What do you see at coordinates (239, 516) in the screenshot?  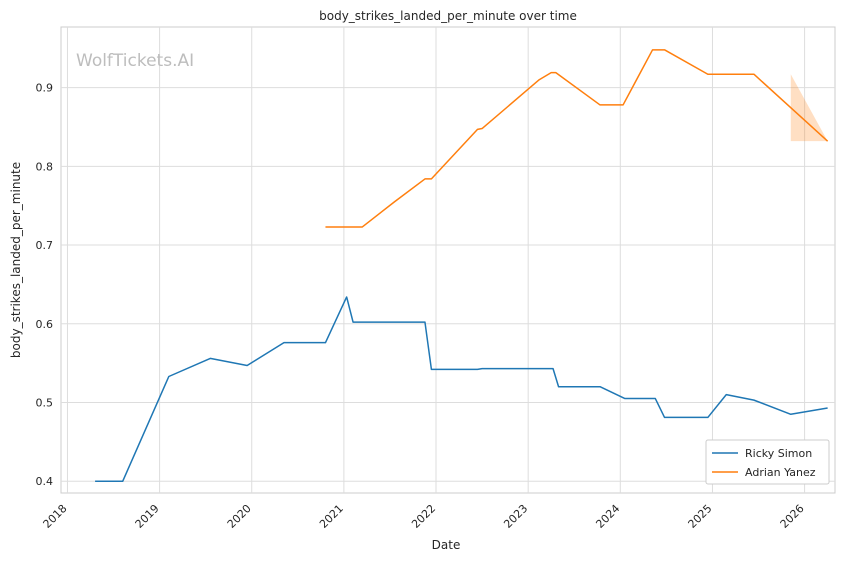 I see `x-tick-label: 2020` at bounding box center [239, 516].